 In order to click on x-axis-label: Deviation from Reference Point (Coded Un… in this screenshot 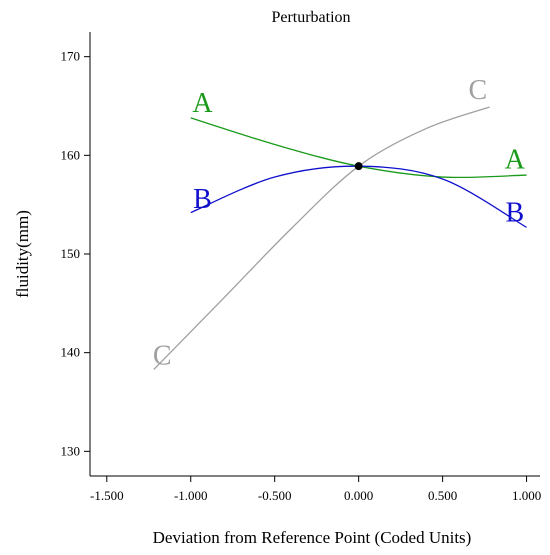, I will do `click(312, 537)`.